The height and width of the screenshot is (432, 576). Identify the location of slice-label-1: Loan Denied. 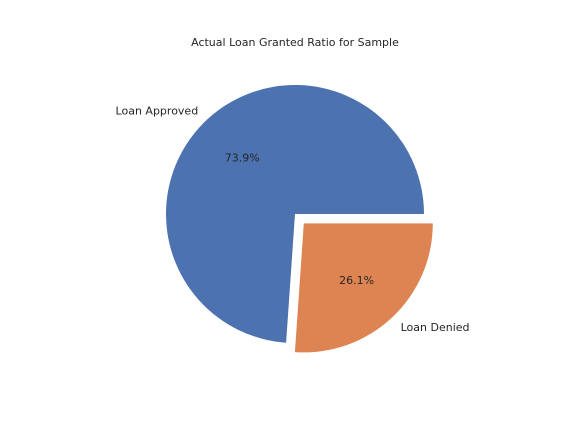
(435, 327).